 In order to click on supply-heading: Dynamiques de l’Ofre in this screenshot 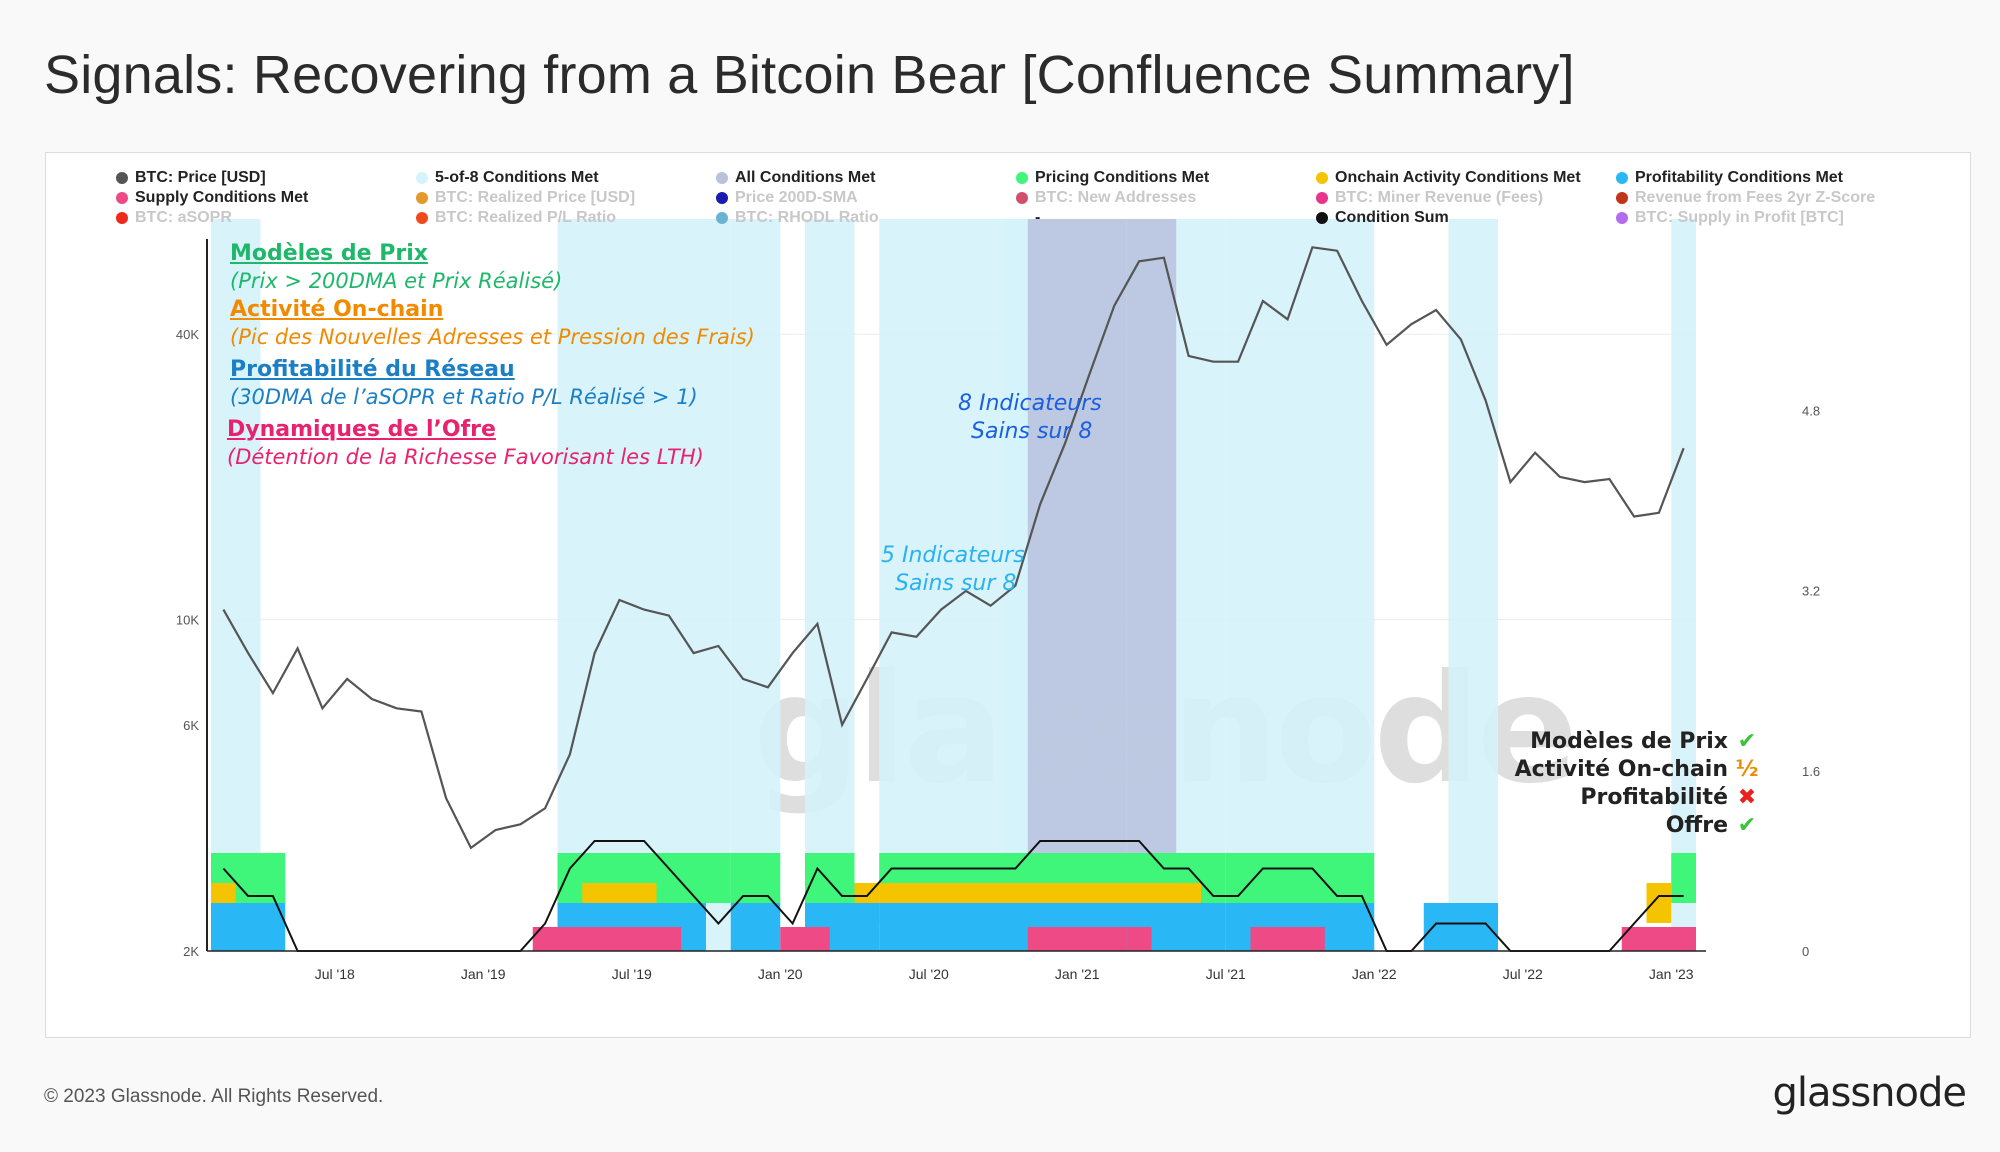, I will do `click(361, 429)`.